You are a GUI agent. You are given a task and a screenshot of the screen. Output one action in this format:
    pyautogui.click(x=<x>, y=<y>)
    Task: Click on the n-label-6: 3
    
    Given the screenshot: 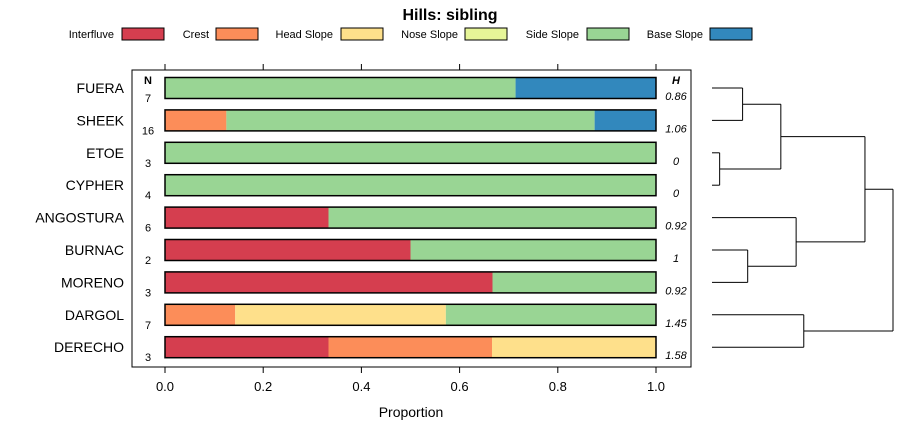 What is the action you would take?
    pyautogui.click(x=148, y=293)
    